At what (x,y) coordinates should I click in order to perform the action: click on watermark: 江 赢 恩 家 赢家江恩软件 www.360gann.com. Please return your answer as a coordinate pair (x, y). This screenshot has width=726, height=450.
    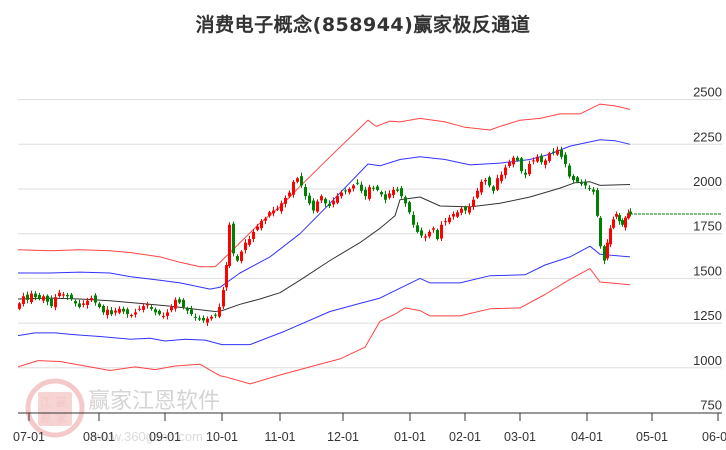
    Looking at the image, I should click on (122, 411).